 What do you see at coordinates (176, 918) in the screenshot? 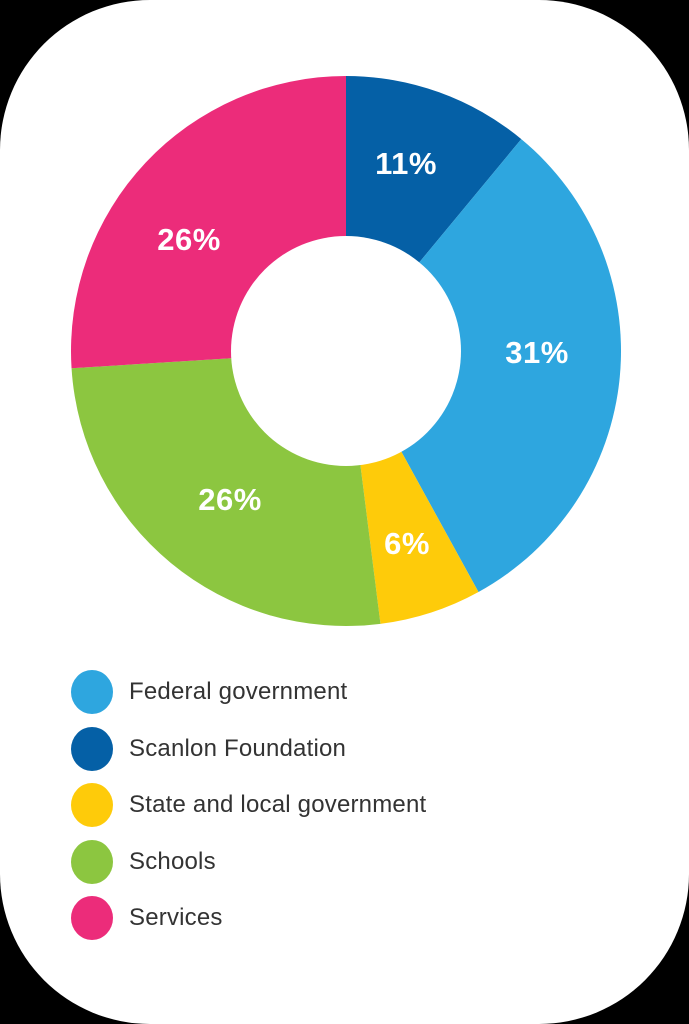
I see `legend-label: Services` at bounding box center [176, 918].